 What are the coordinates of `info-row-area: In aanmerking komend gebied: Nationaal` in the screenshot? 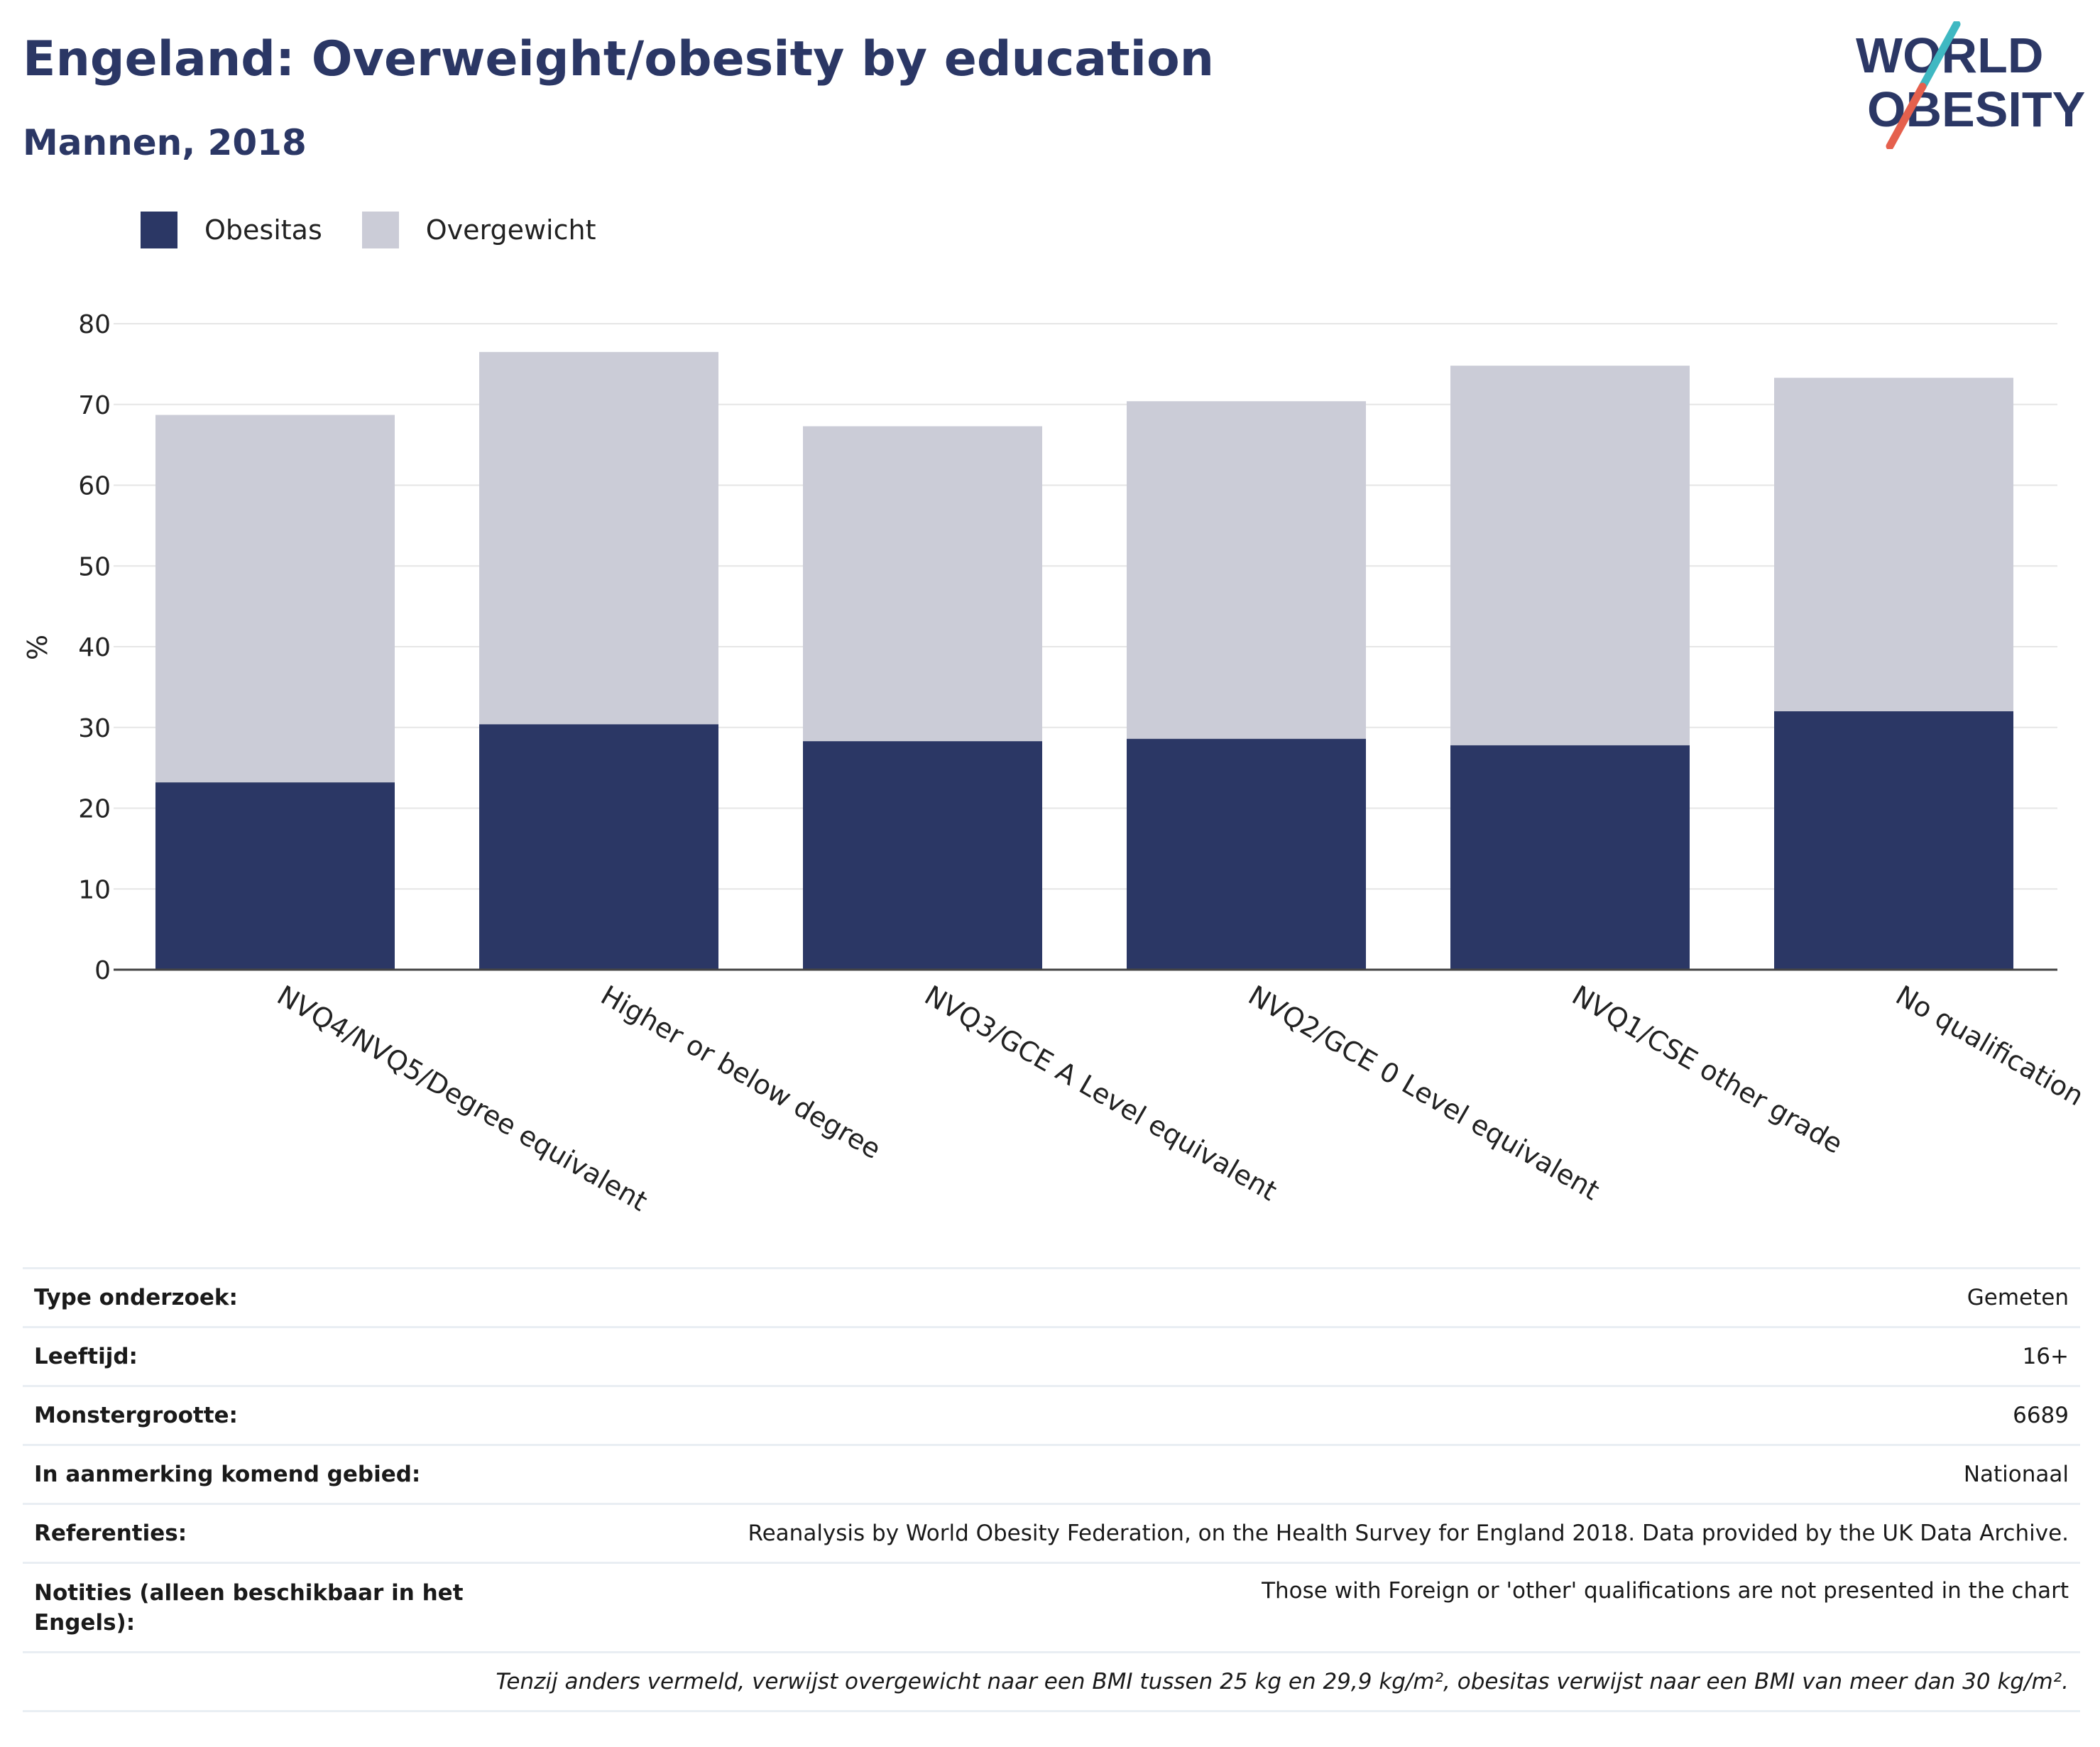 It's located at (1051, 1474).